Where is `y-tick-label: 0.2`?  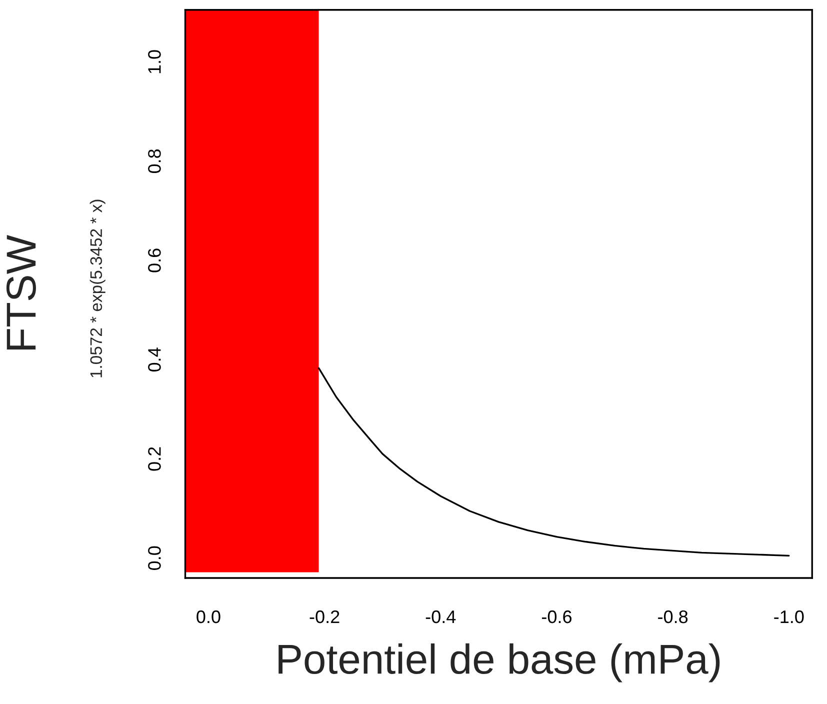 y-tick-label: 0.2 is located at coordinates (154, 459).